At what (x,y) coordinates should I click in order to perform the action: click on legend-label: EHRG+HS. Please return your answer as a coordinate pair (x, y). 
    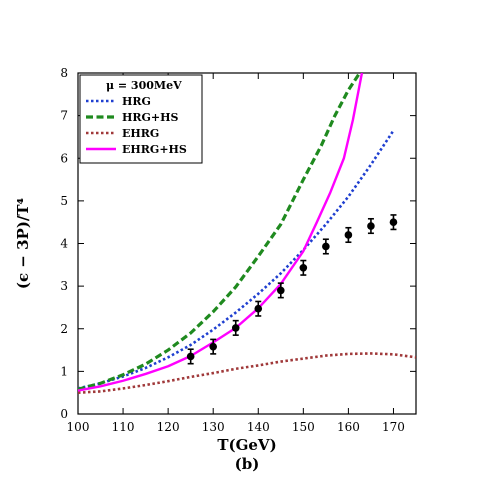
    Looking at the image, I should click on (154, 149).